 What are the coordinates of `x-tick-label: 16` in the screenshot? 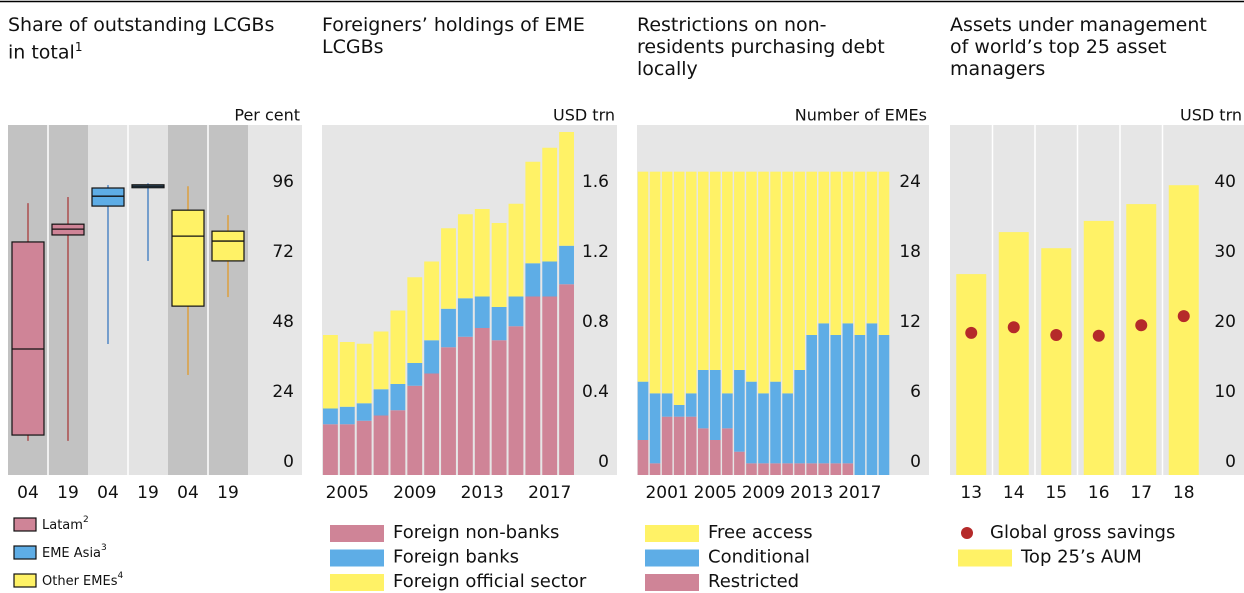 It's located at (1099, 493).